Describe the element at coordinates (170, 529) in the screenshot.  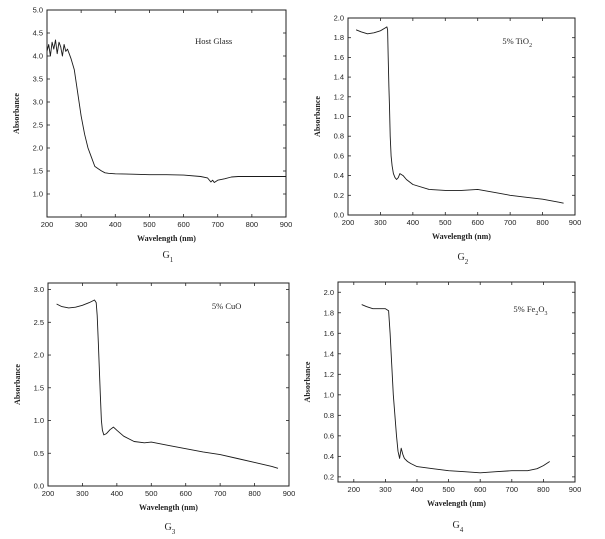
I see `panel-caption: G3` at that location.